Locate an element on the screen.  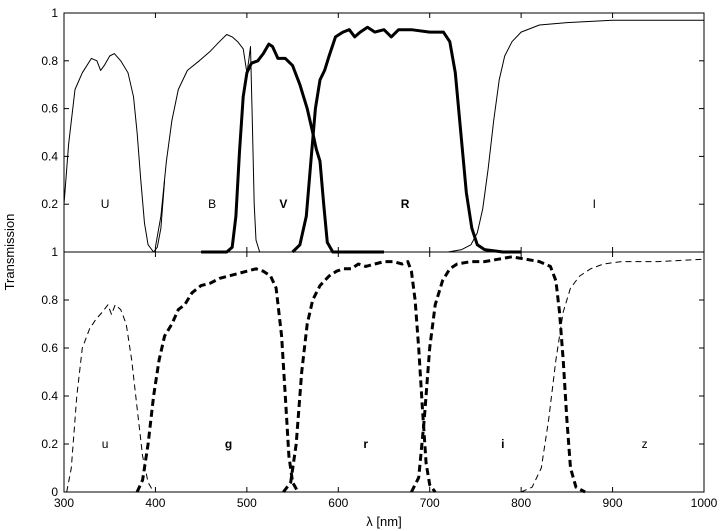
series-line-V is located at coordinates (292, 148).